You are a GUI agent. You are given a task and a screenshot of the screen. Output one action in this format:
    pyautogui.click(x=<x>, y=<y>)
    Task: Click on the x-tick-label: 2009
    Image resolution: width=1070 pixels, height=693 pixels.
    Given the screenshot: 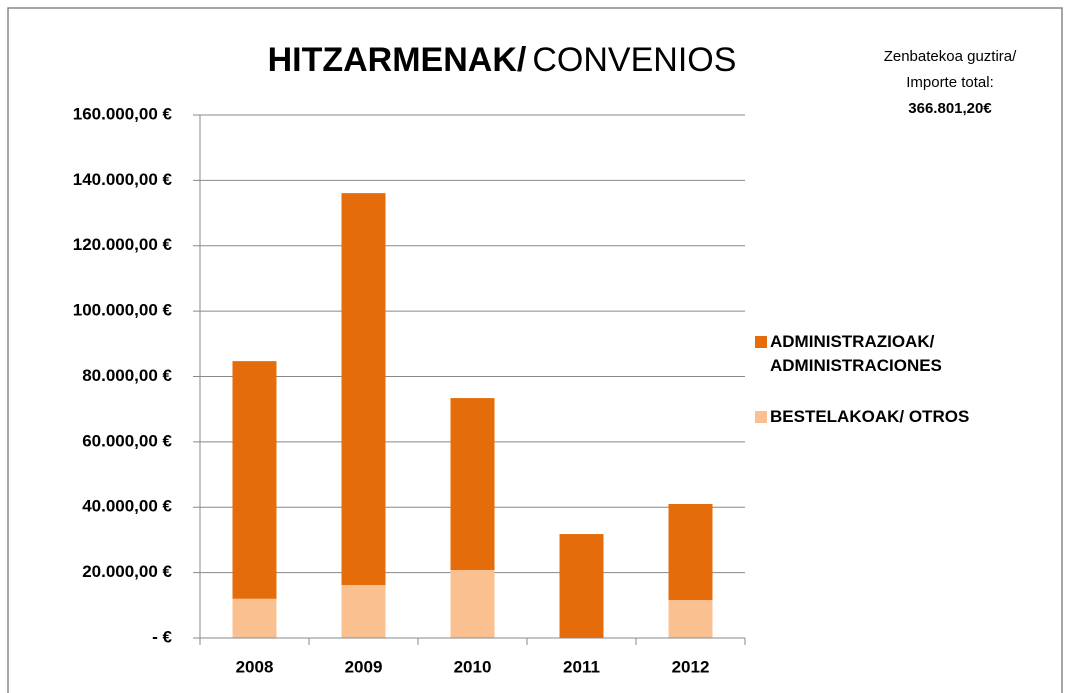 What is the action you would take?
    pyautogui.click(x=364, y=666)
    